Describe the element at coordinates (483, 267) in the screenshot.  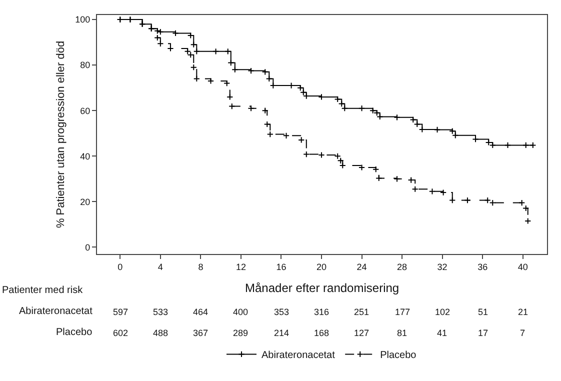
I see `x-tick-label: 36` at that location.